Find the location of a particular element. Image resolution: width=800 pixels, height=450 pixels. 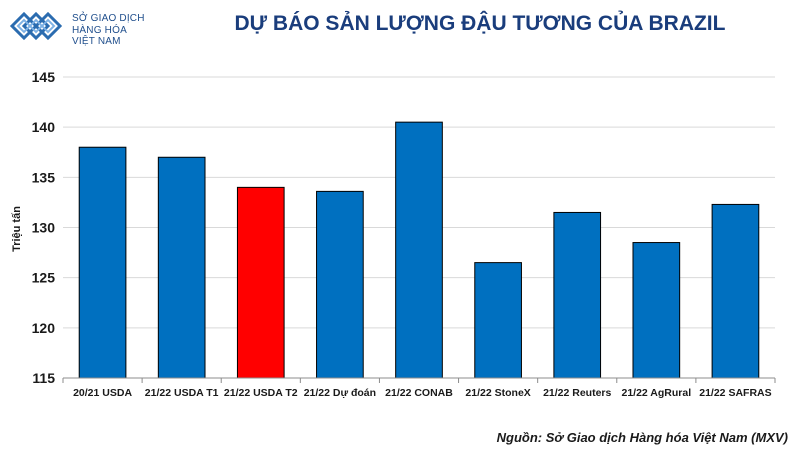

y-tick-label: 130 is located at coordinates (44, 228).